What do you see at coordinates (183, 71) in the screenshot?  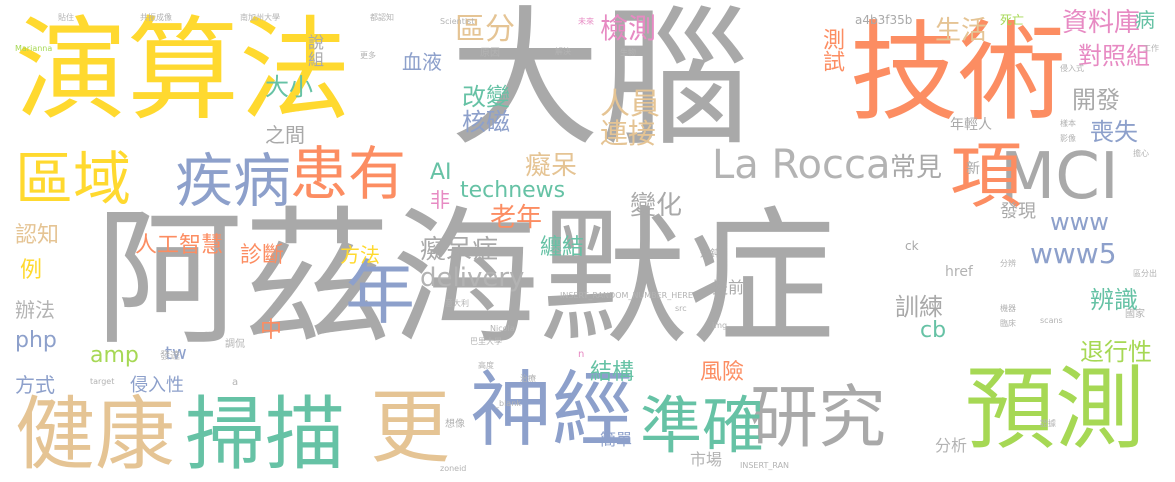 I see `word-algorithm: 演算法` at bounding box center [183, 71].